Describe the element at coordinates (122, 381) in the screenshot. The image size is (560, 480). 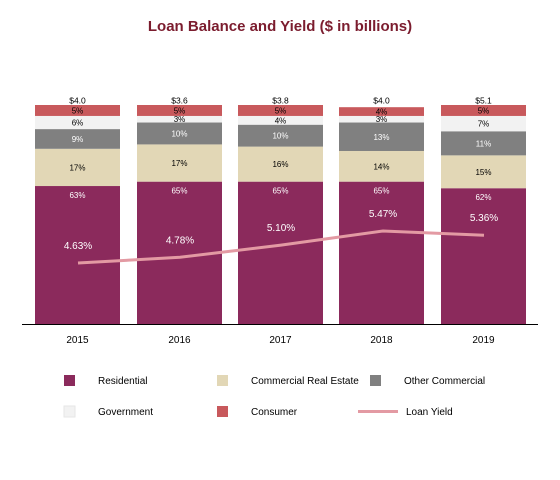
I see `legend-label-residential: Residential` at that location.